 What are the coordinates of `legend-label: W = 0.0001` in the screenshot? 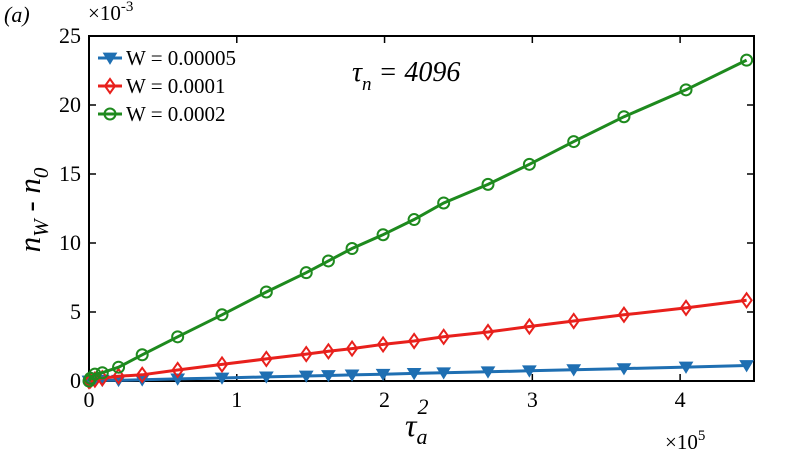 It's located at (176, 86).